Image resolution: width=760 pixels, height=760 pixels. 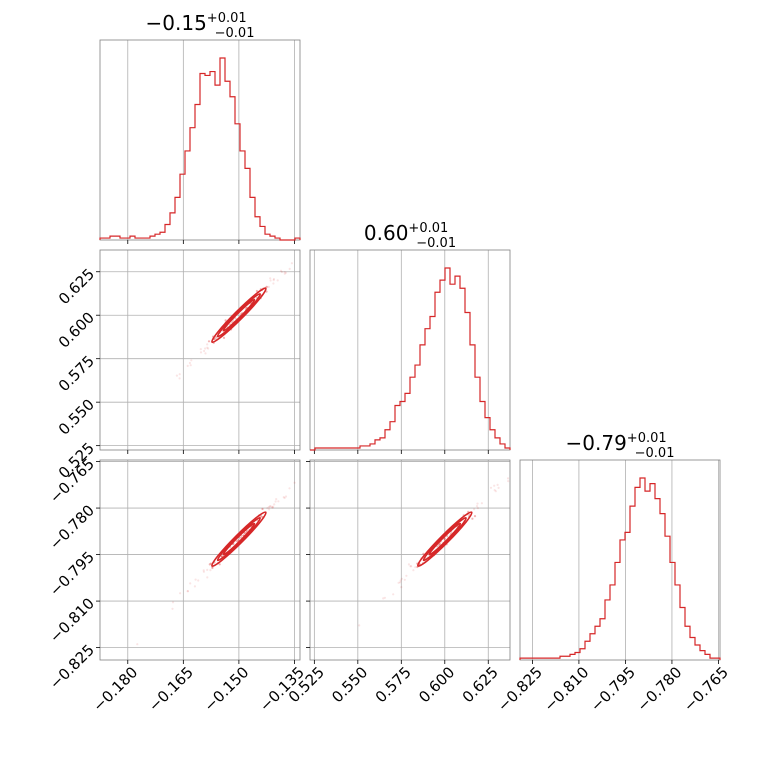 I want to click on title-param-1: 0.60+0.01 −0.01, so click(x=410, y=236).